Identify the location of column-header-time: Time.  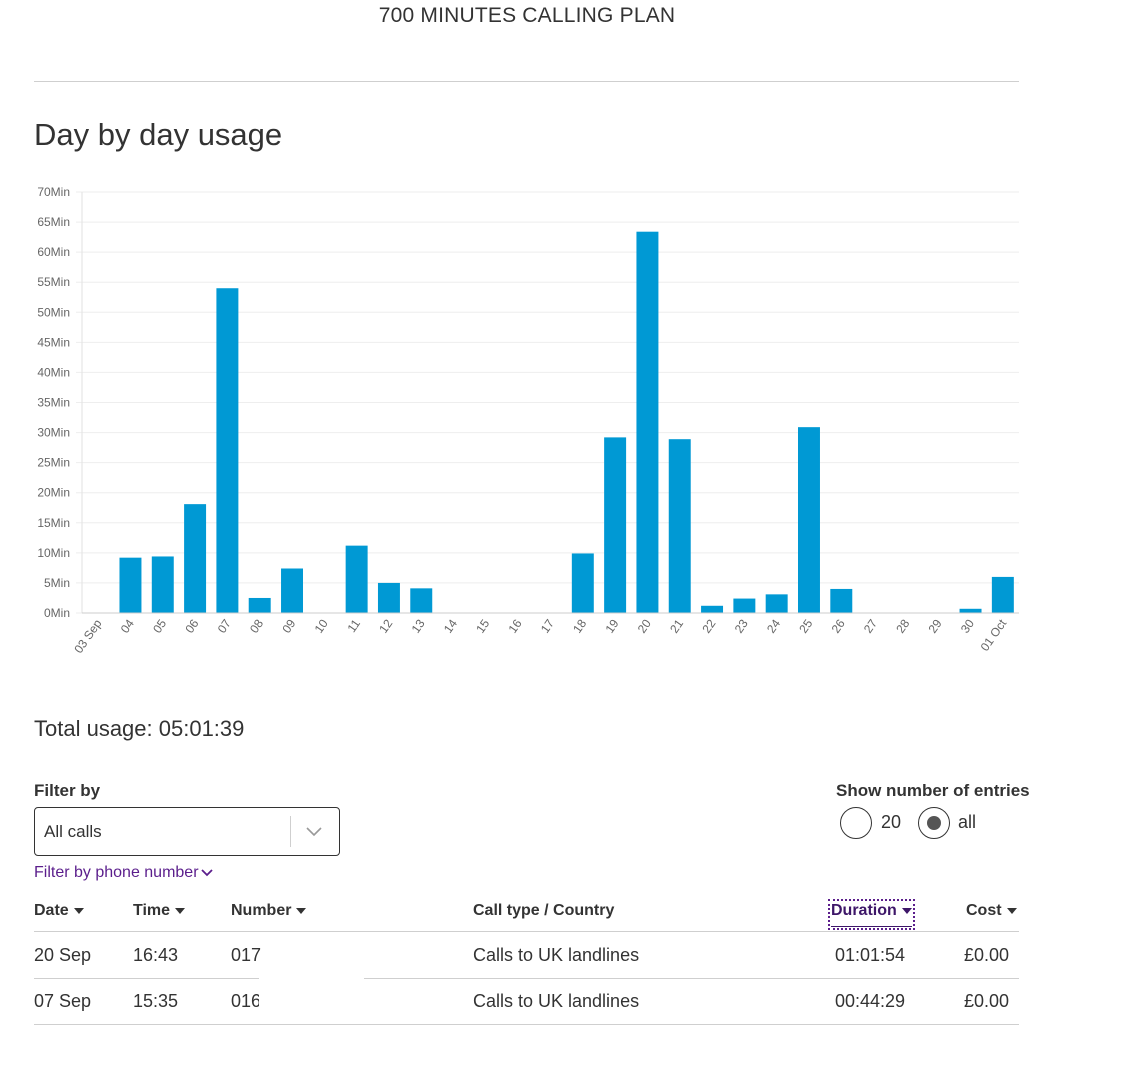
(159, 911).